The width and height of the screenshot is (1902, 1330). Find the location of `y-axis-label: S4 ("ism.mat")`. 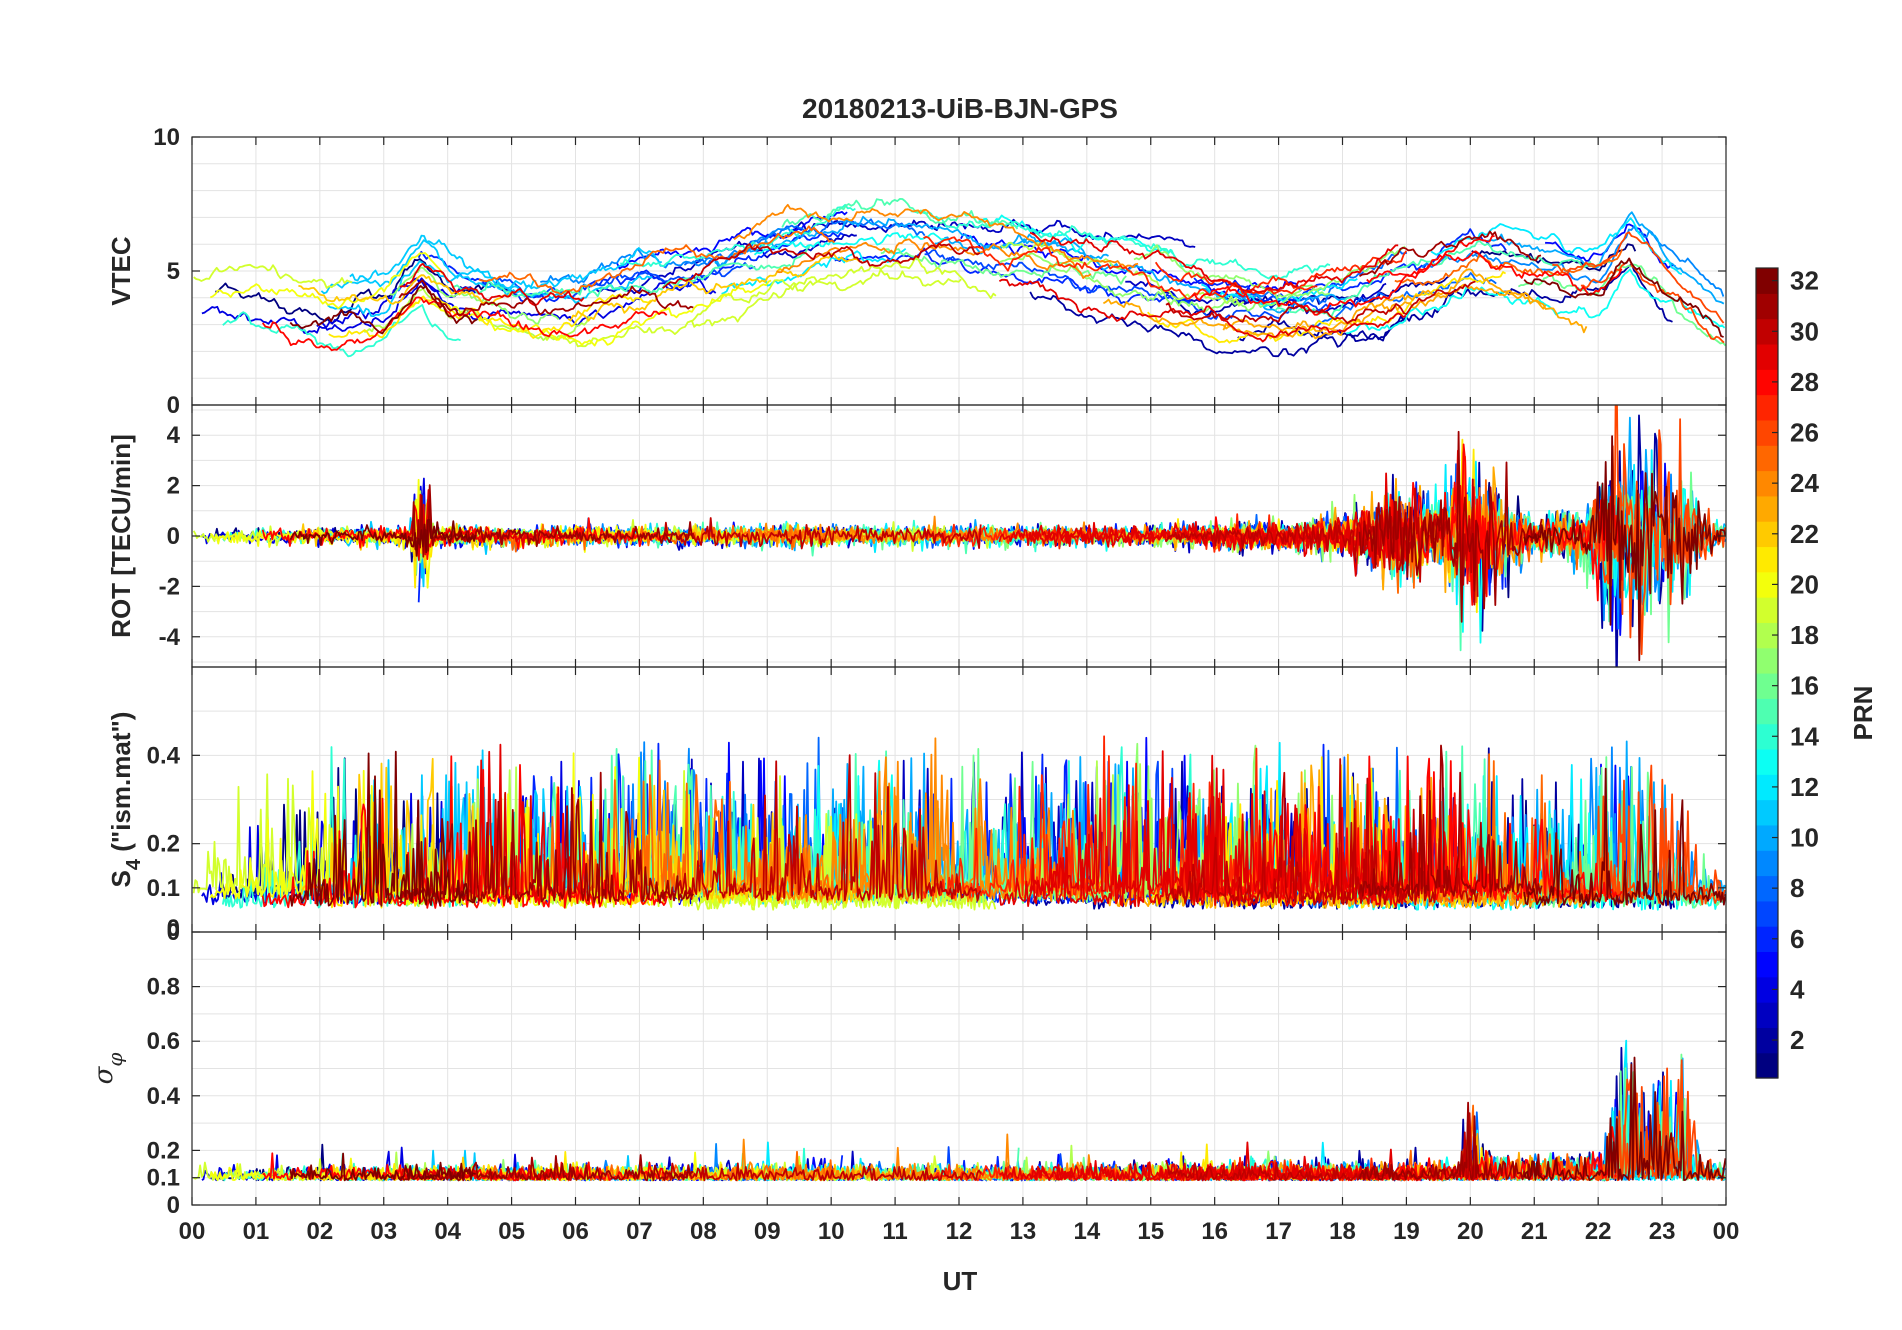

y-axis-label: S4 ("ism.mat") is located at coordinates (125, 800).